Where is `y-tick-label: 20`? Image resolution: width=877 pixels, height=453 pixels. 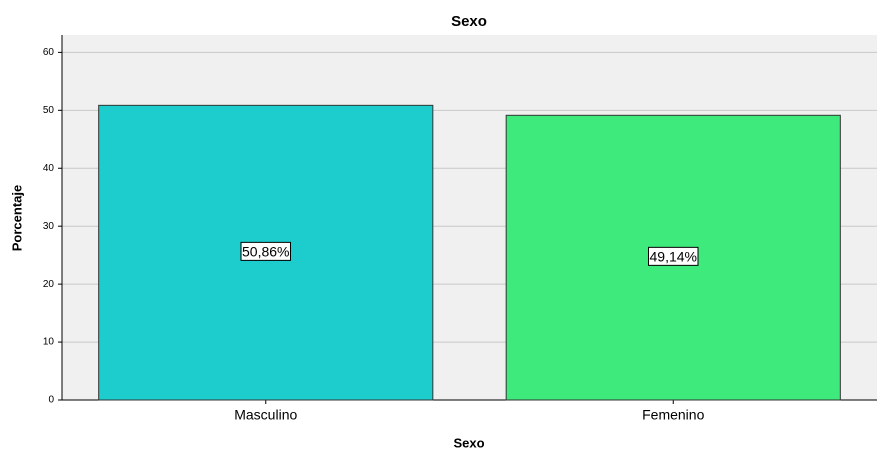 y-tick-label: 20 is located at coordinates (49, 284).